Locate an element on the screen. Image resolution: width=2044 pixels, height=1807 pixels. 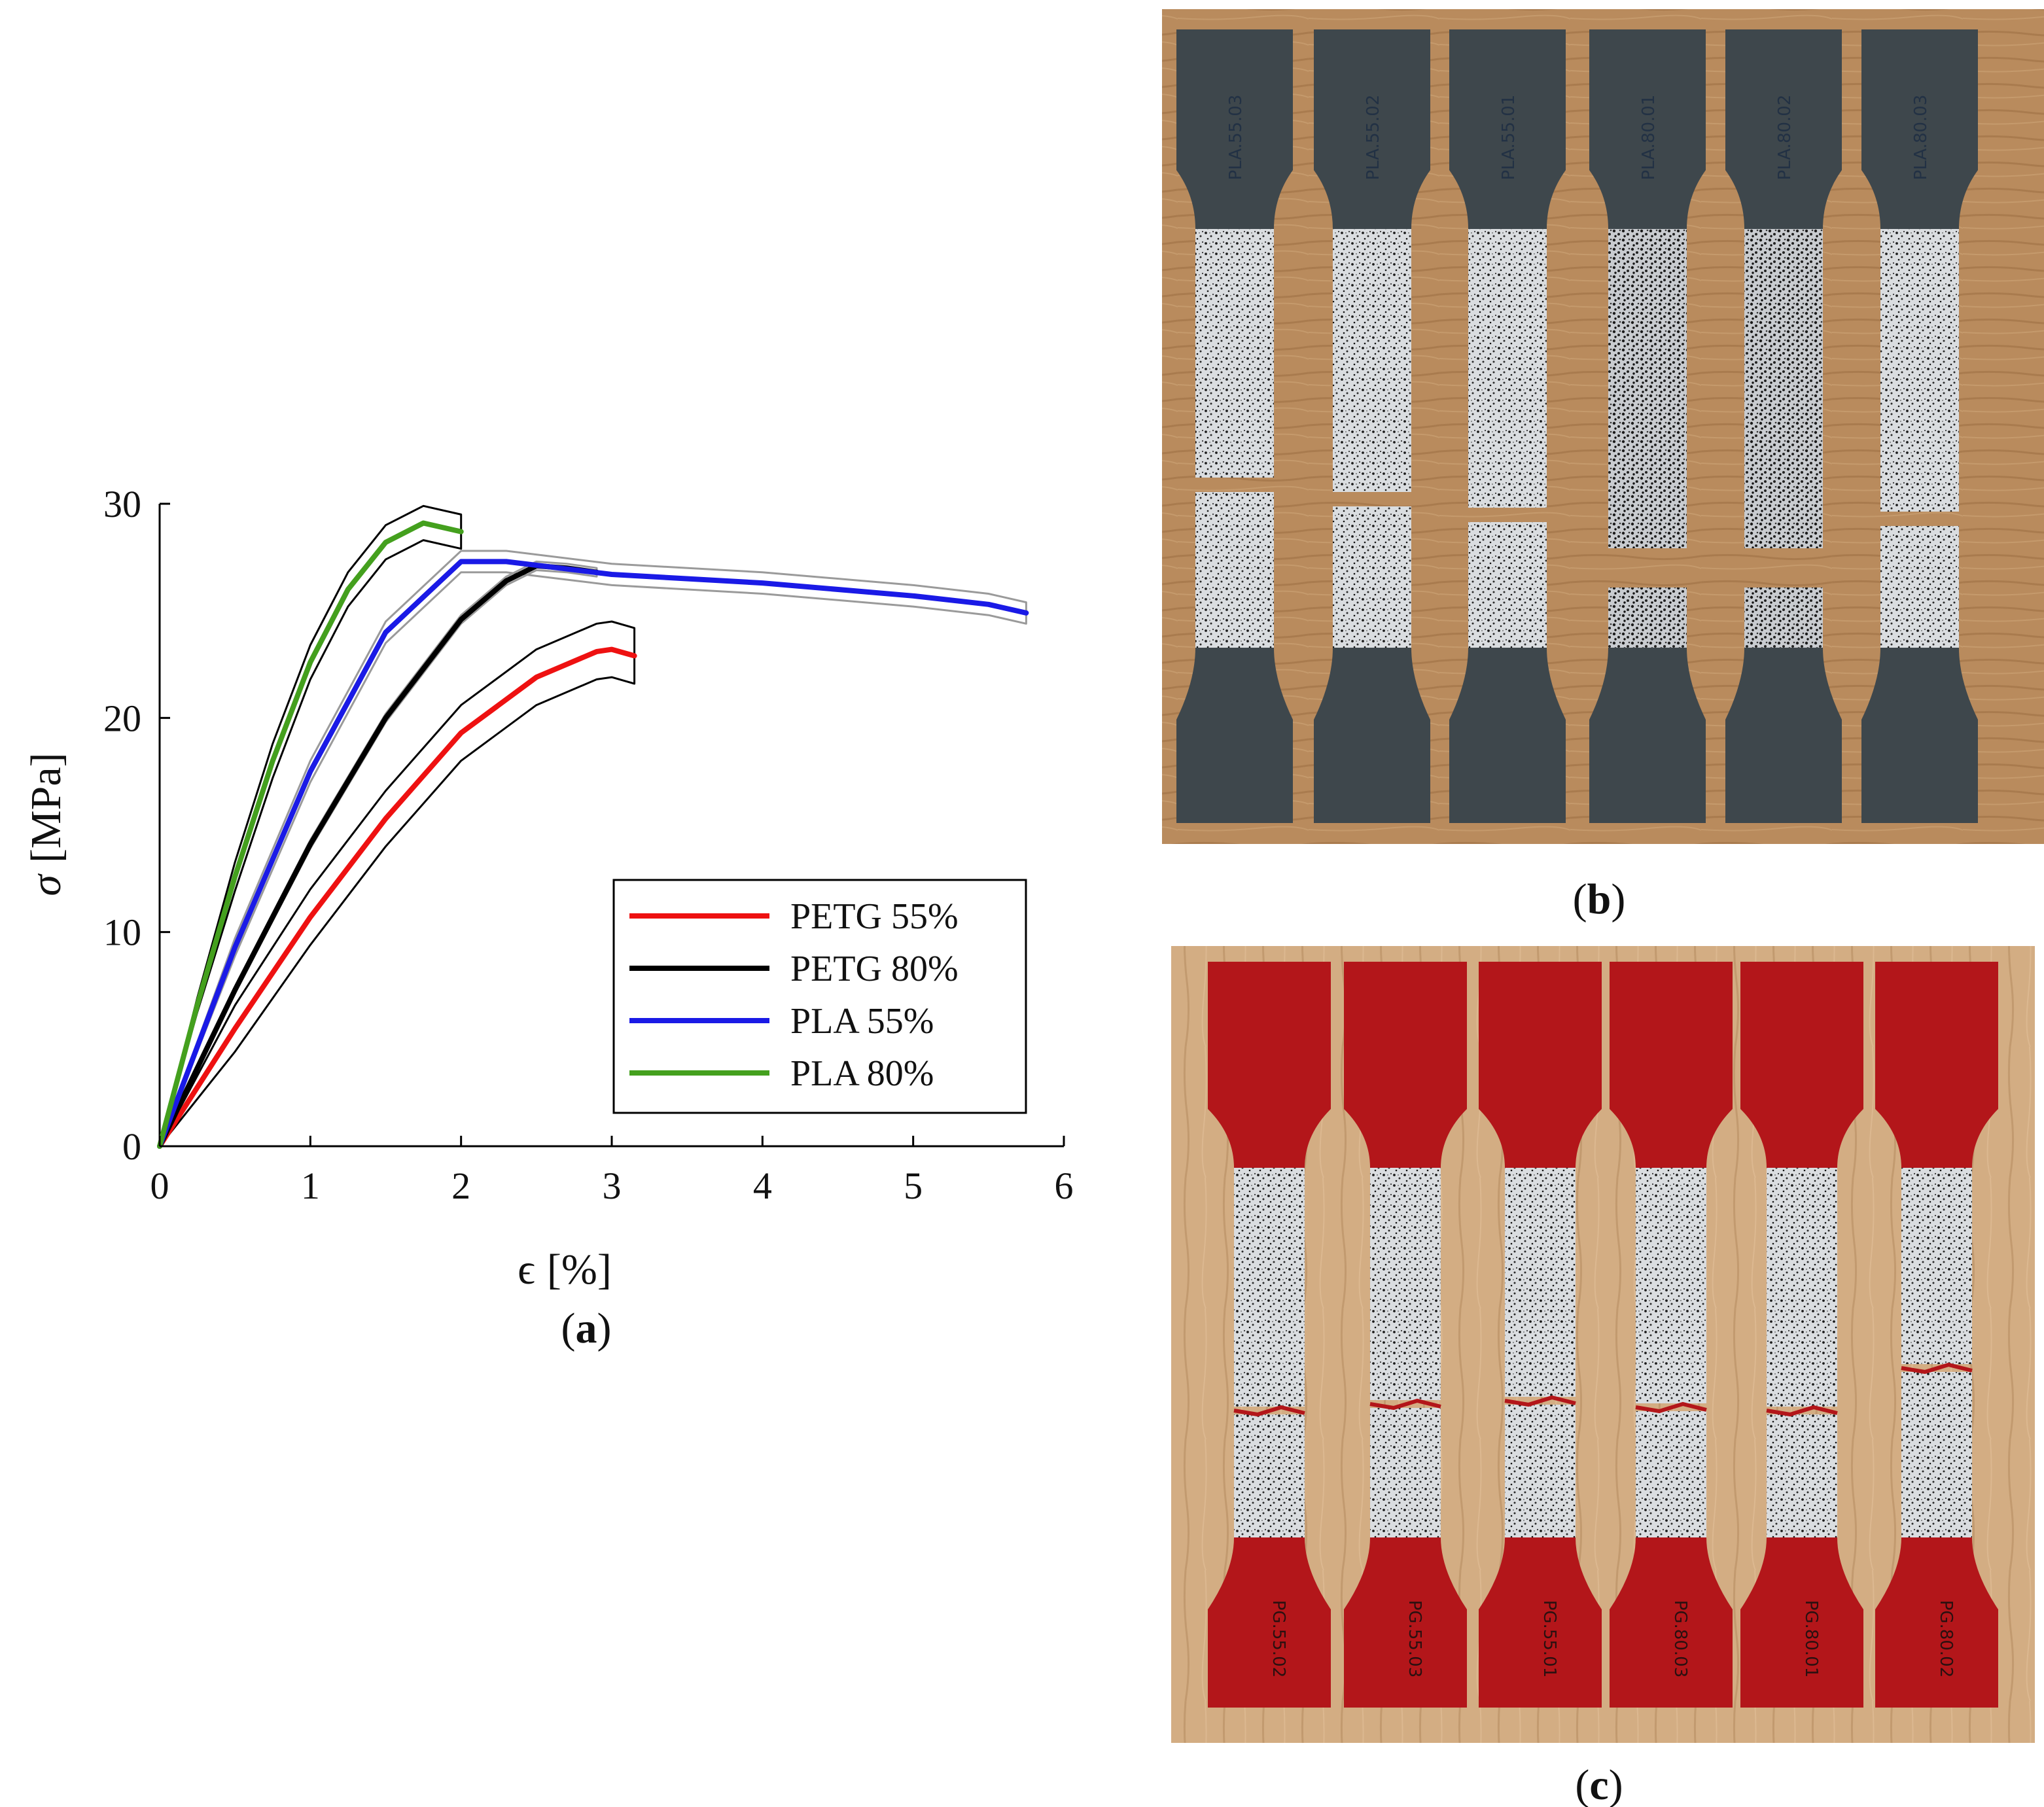
caption-a: (a) is located at coordinates (586, 1328).